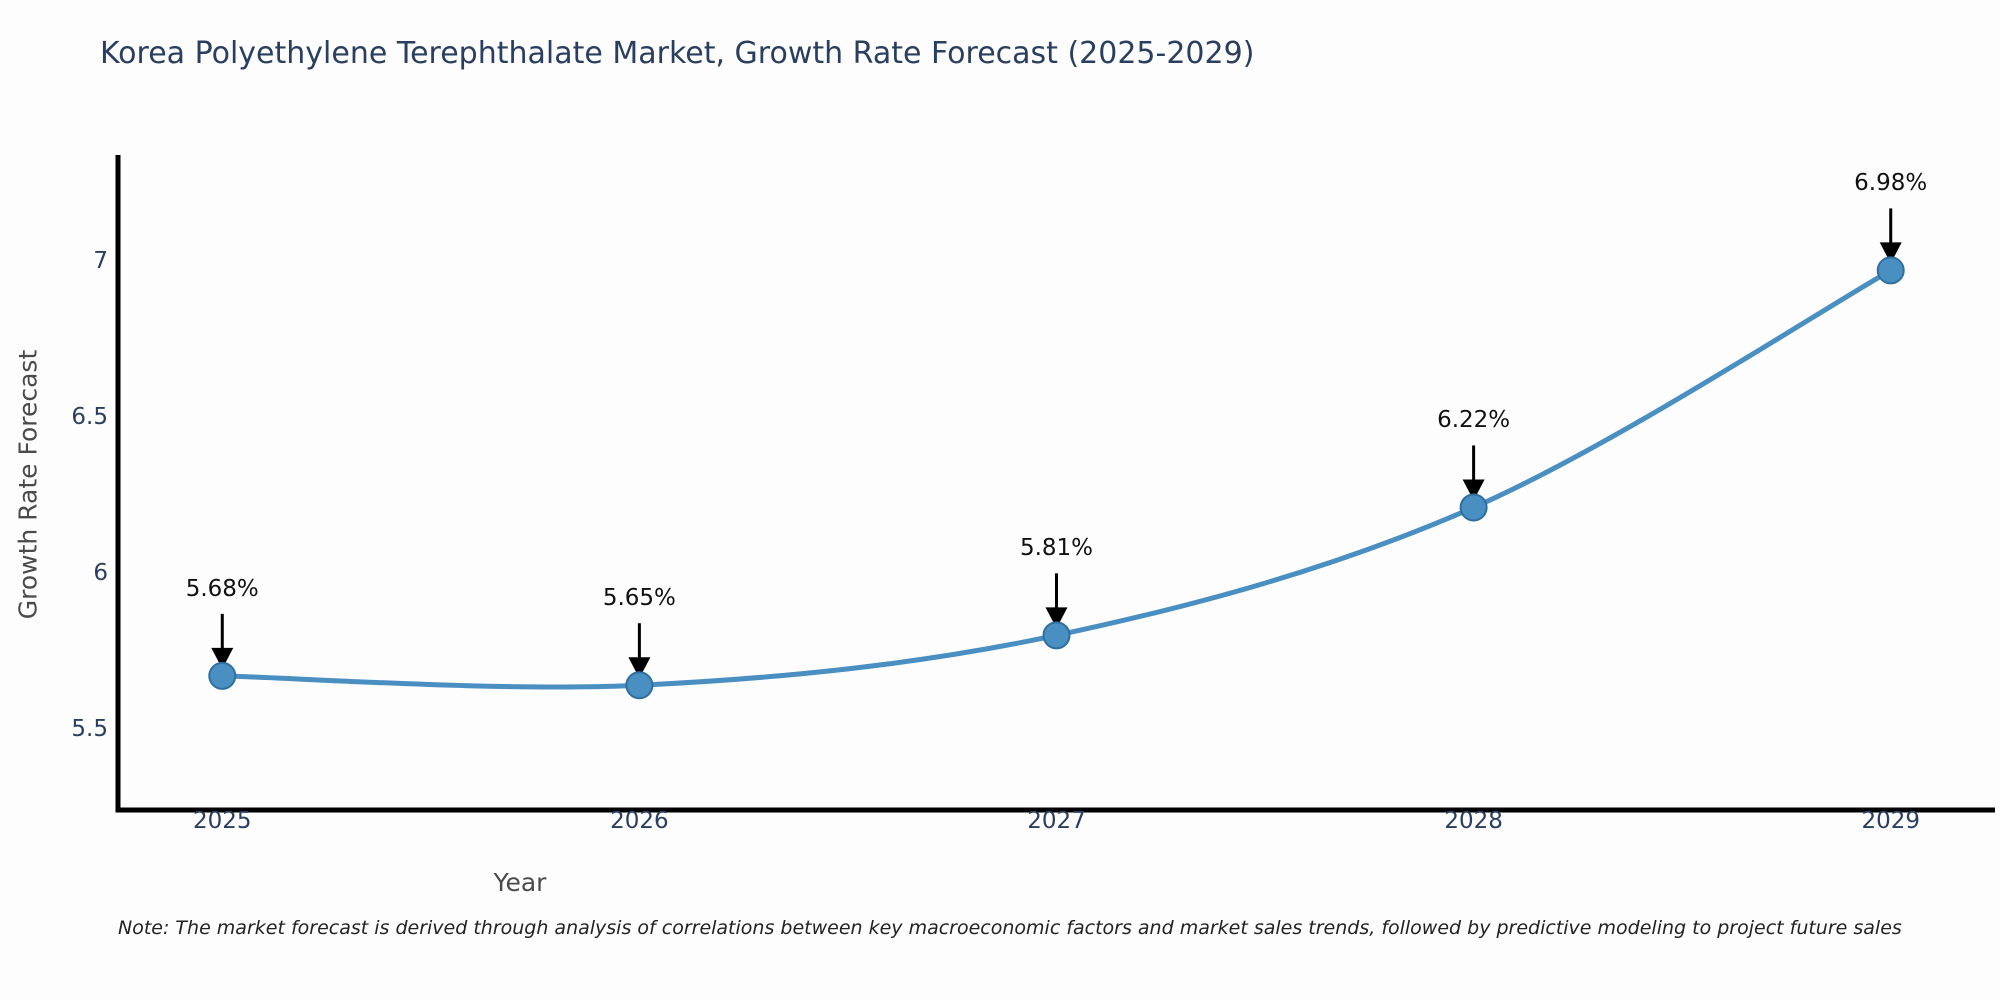  I want to click on y-tick-label: 6, so click(100, 573).